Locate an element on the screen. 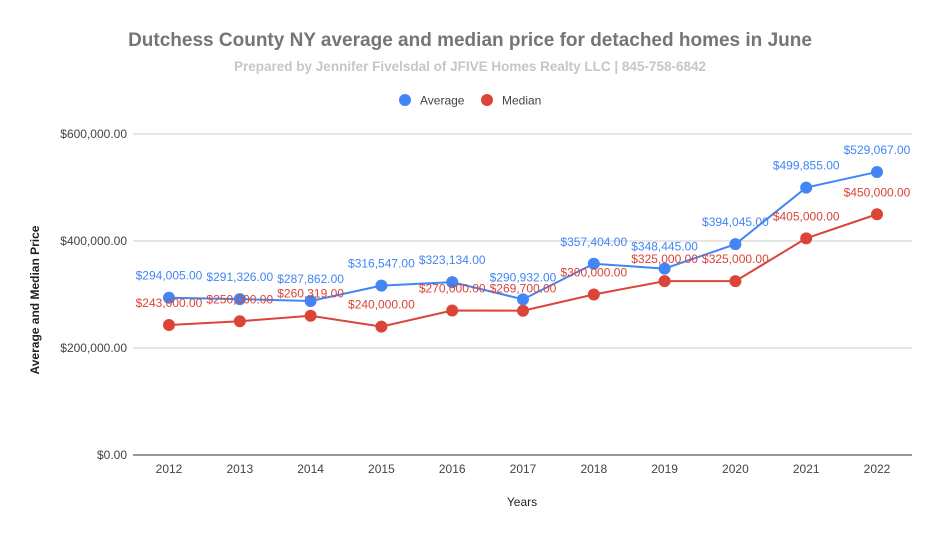 This screenshot has height=541, width=939. data-label-median: $269,700.00 is located at coordinates (523, 289).